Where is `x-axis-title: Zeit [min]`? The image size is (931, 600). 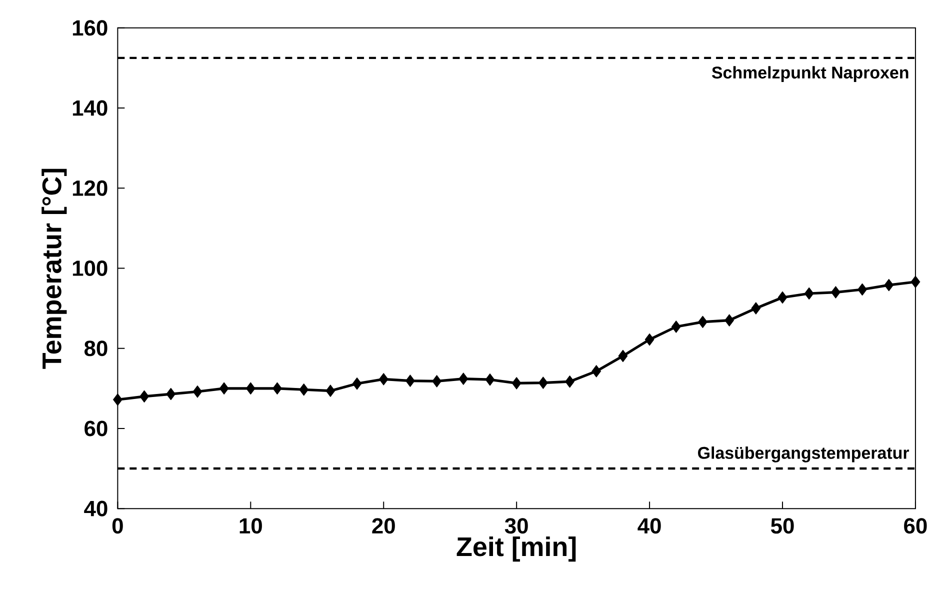
x-axis-title: Zeit [min] is located at coordinates (516, 549).